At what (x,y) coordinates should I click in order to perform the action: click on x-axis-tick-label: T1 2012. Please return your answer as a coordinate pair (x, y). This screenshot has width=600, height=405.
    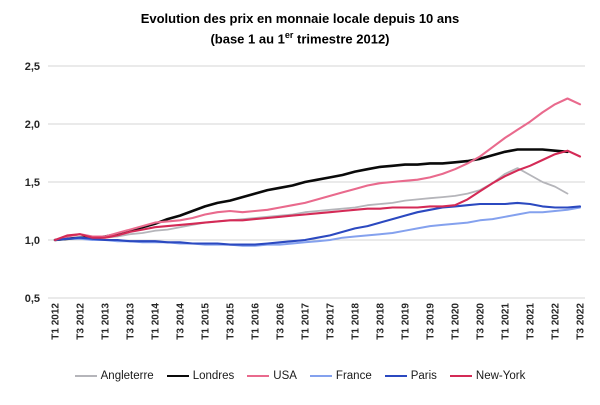
    Looking at the image, I should click on (56, 321).